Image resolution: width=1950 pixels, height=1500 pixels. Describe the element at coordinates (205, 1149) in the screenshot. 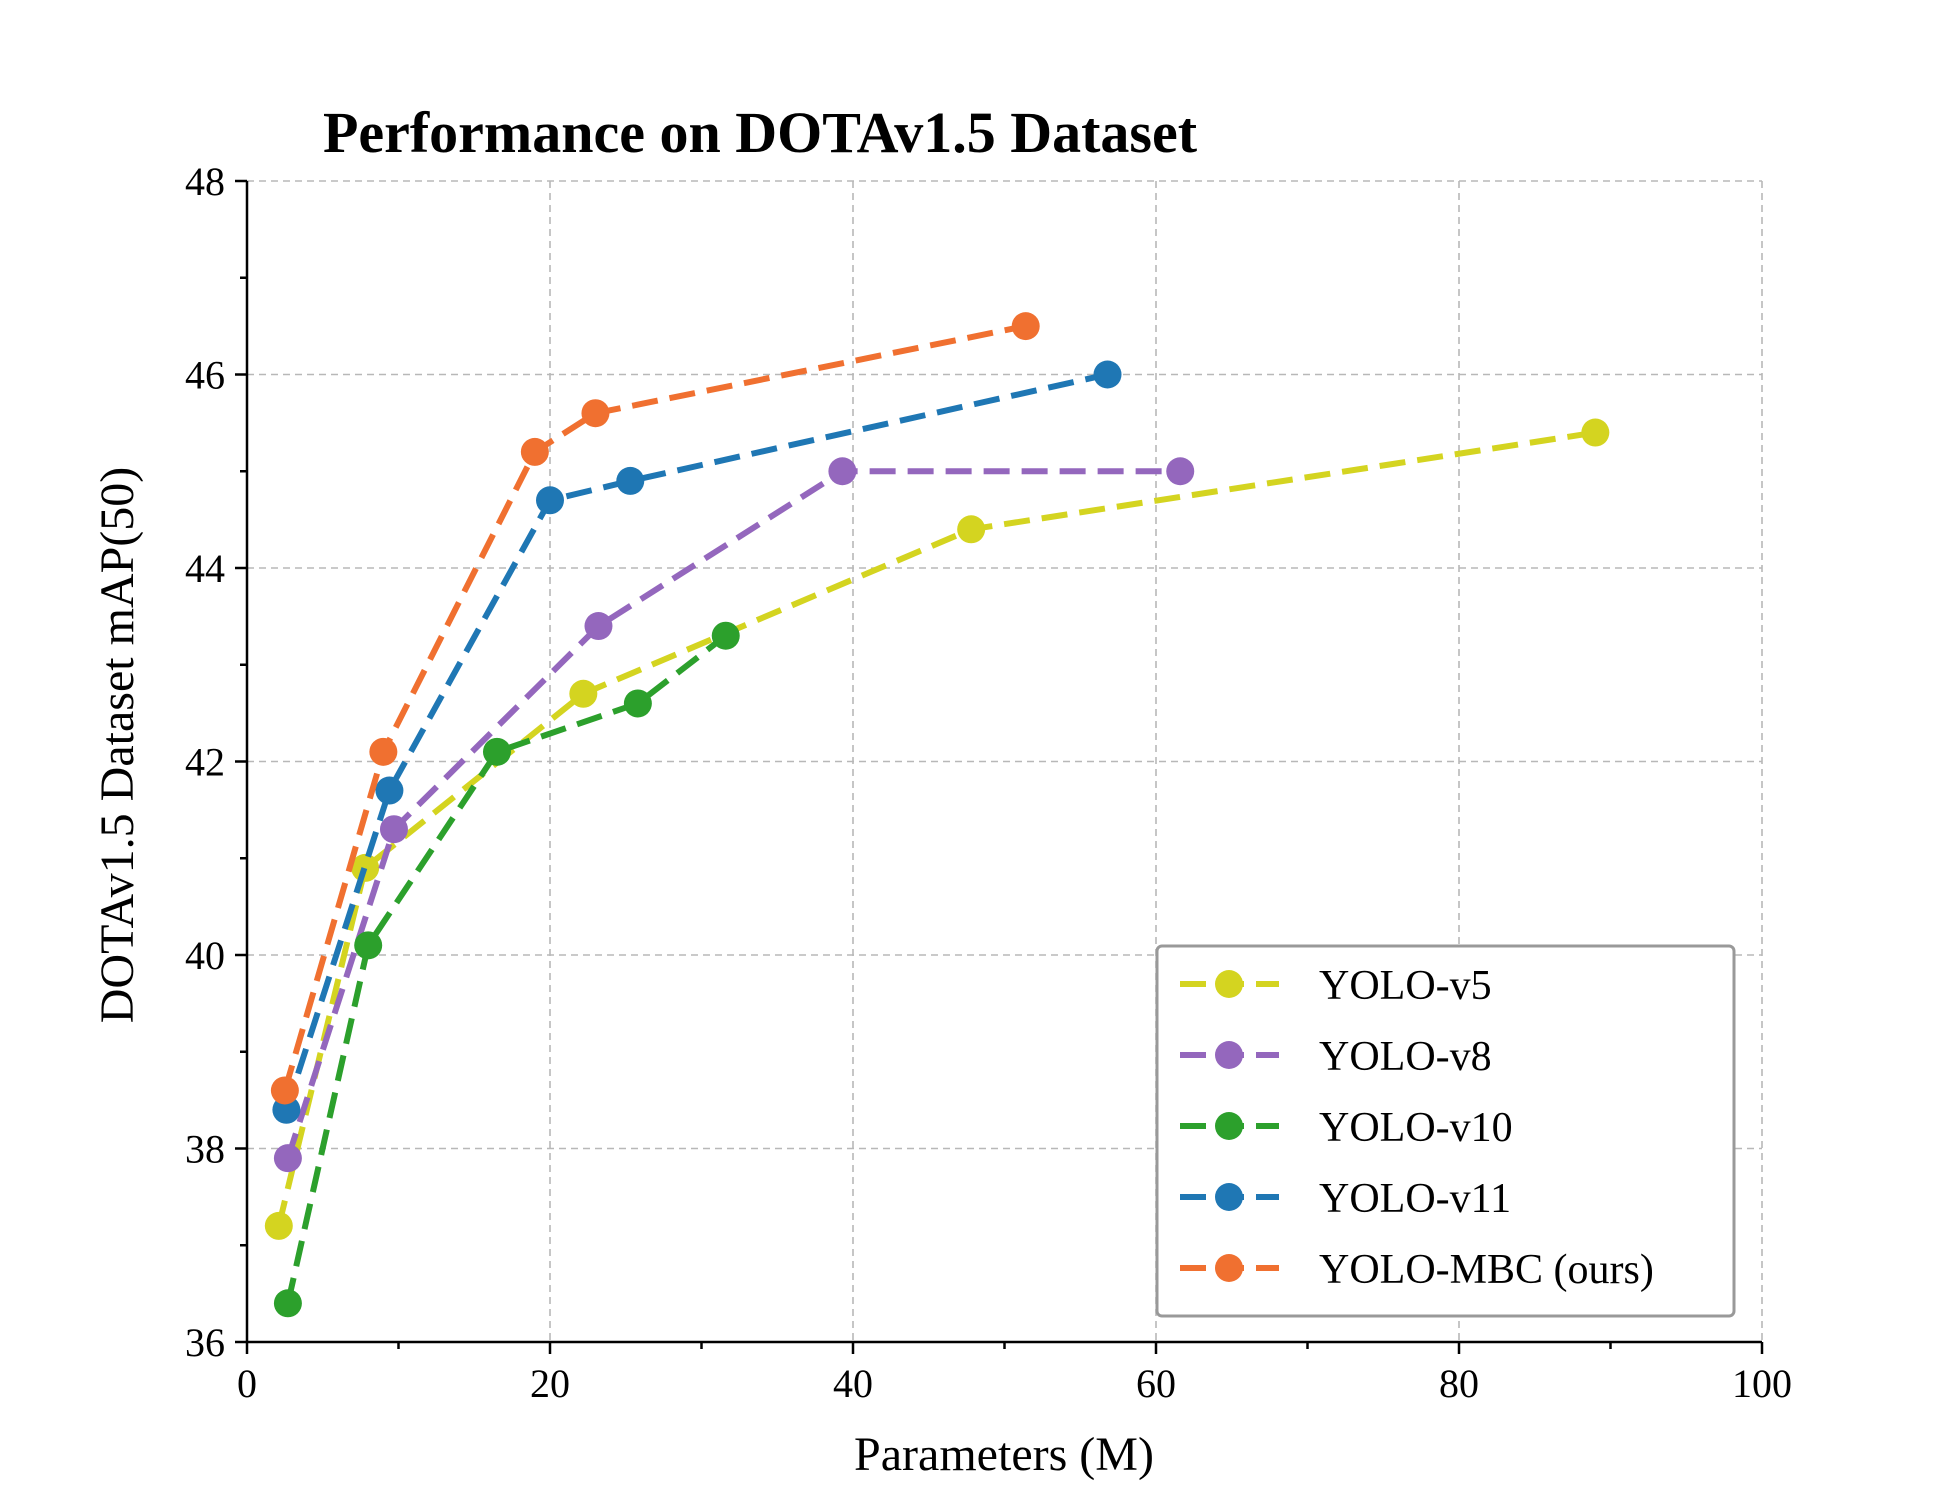

I see `y-tick-label: 38` at that location.